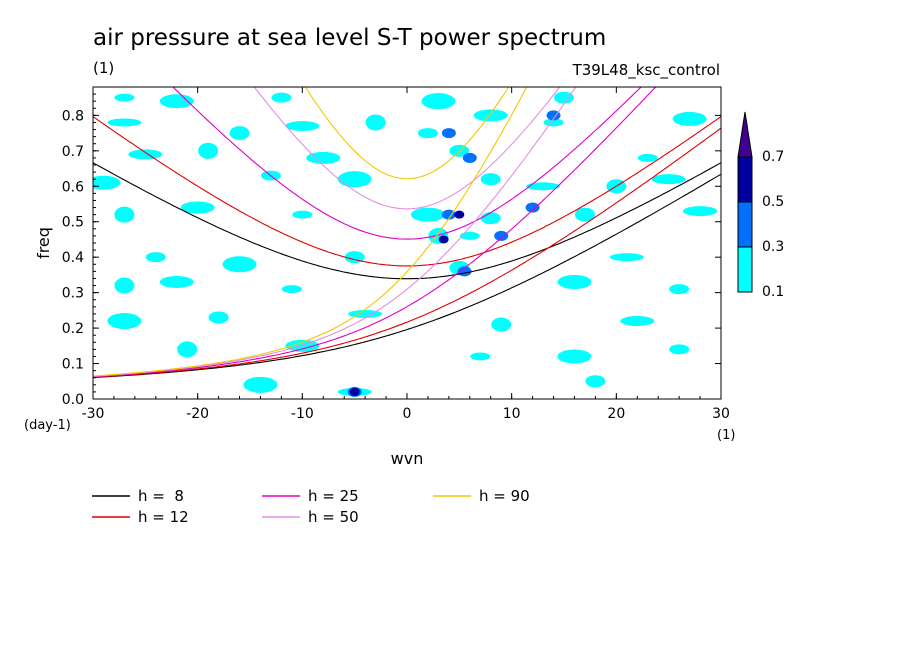 This screenshot has width=904, height=654. Describe the element at coordinates (73, 329) in the screenshot. I see `y-tick-label: 0.2` at that location.